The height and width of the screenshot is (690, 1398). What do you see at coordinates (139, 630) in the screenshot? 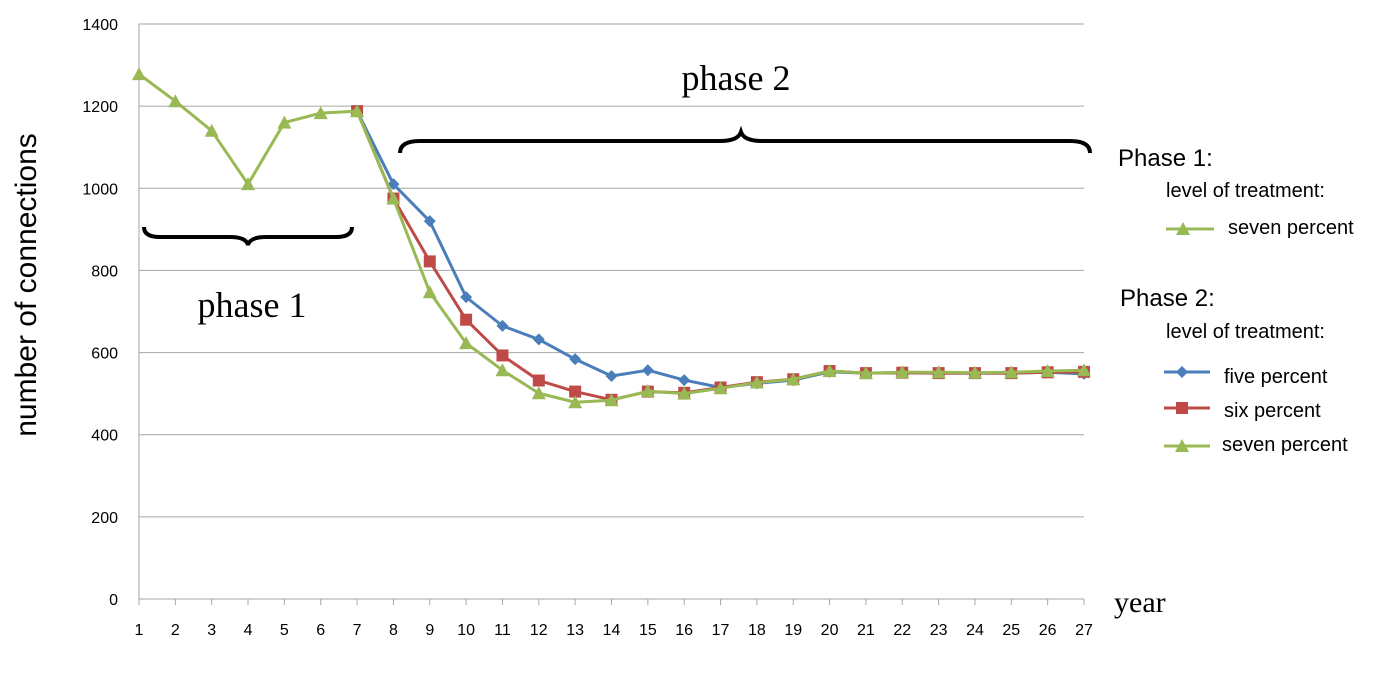
I see `x-tick-label-1: 1` at bounding box center [139, 630].